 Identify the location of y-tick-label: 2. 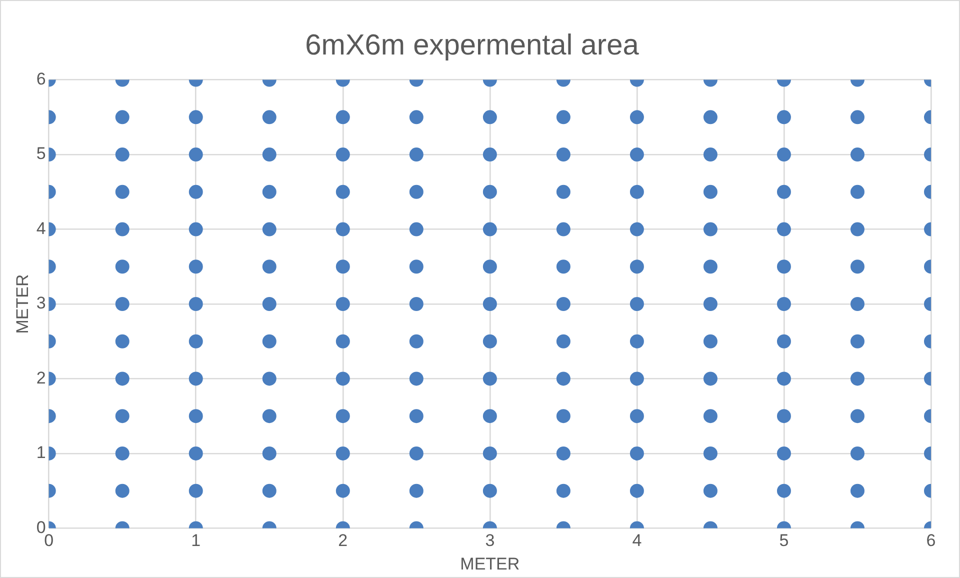
(41, 378).